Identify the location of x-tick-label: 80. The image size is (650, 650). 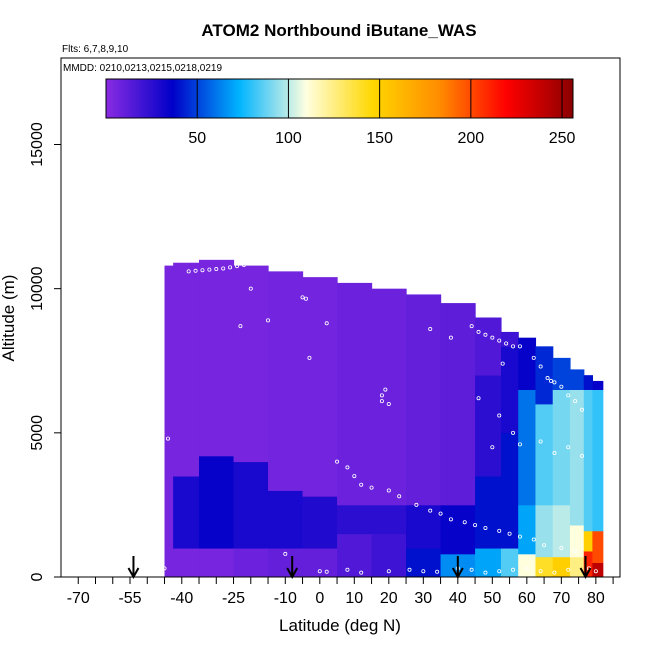
(596, 598).